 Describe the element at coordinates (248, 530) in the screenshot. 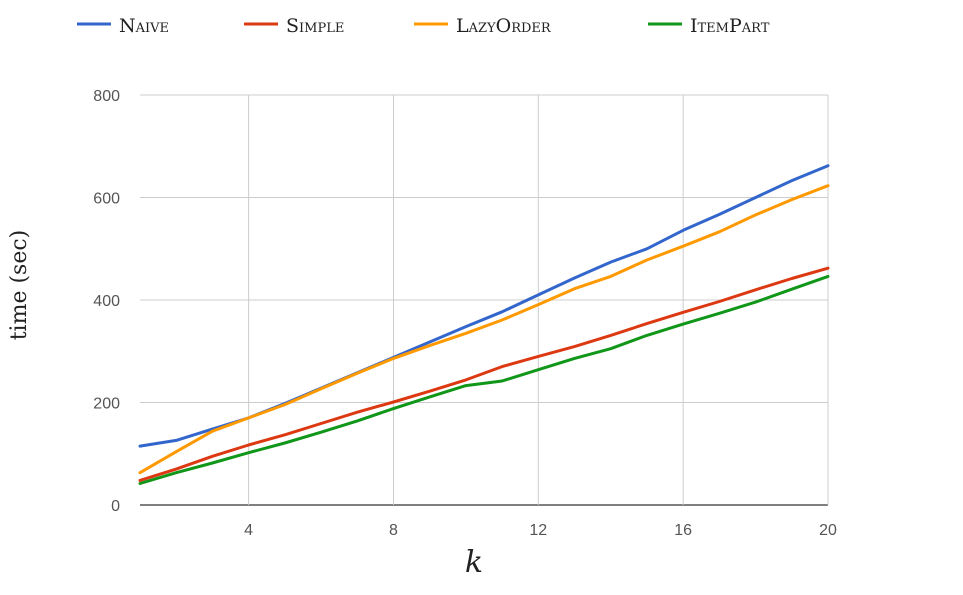

I see `x-tick-label: 4` at that location.